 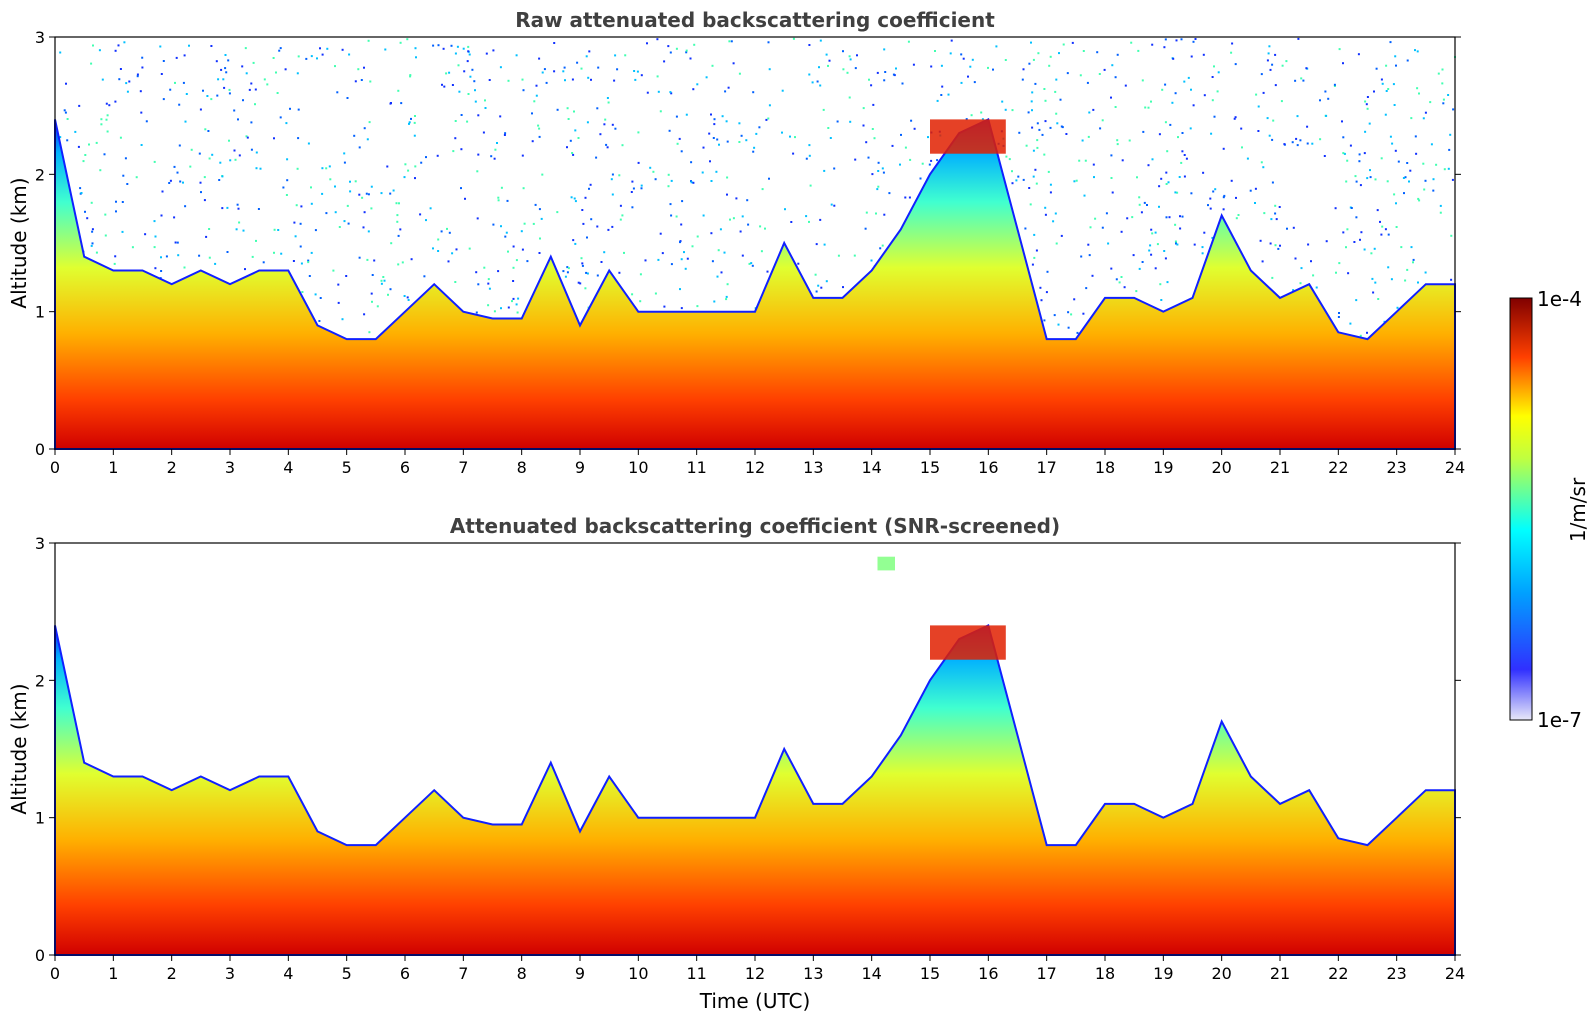 What do you see at coordinates (19, 242) in the screenshot?
I see `raw-y-axis-label: Altitude (km)` at bounding box center [19, 242].